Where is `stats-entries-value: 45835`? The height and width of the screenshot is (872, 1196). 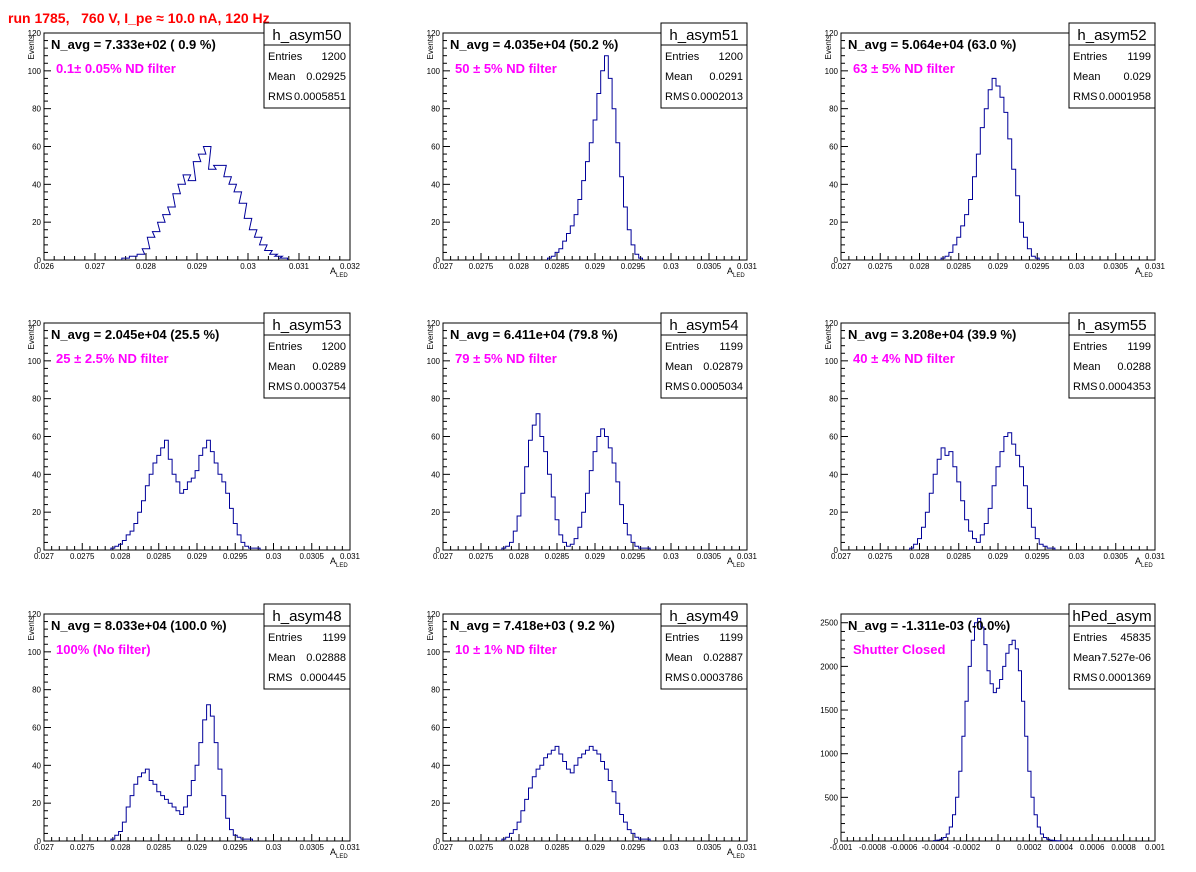
stats-entries-value: 45835 is located at coordinates (1135, 638).